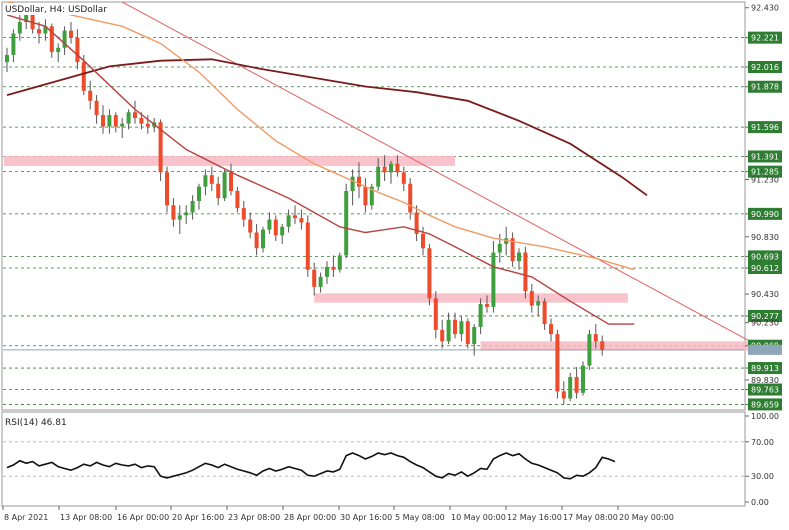 This screenshot has height=530, width=789. What do you see at coordinates (420, 517) in the screenshot?
I see `time-tick-label: 5 May 08:00` at bounding box center [420, 517].